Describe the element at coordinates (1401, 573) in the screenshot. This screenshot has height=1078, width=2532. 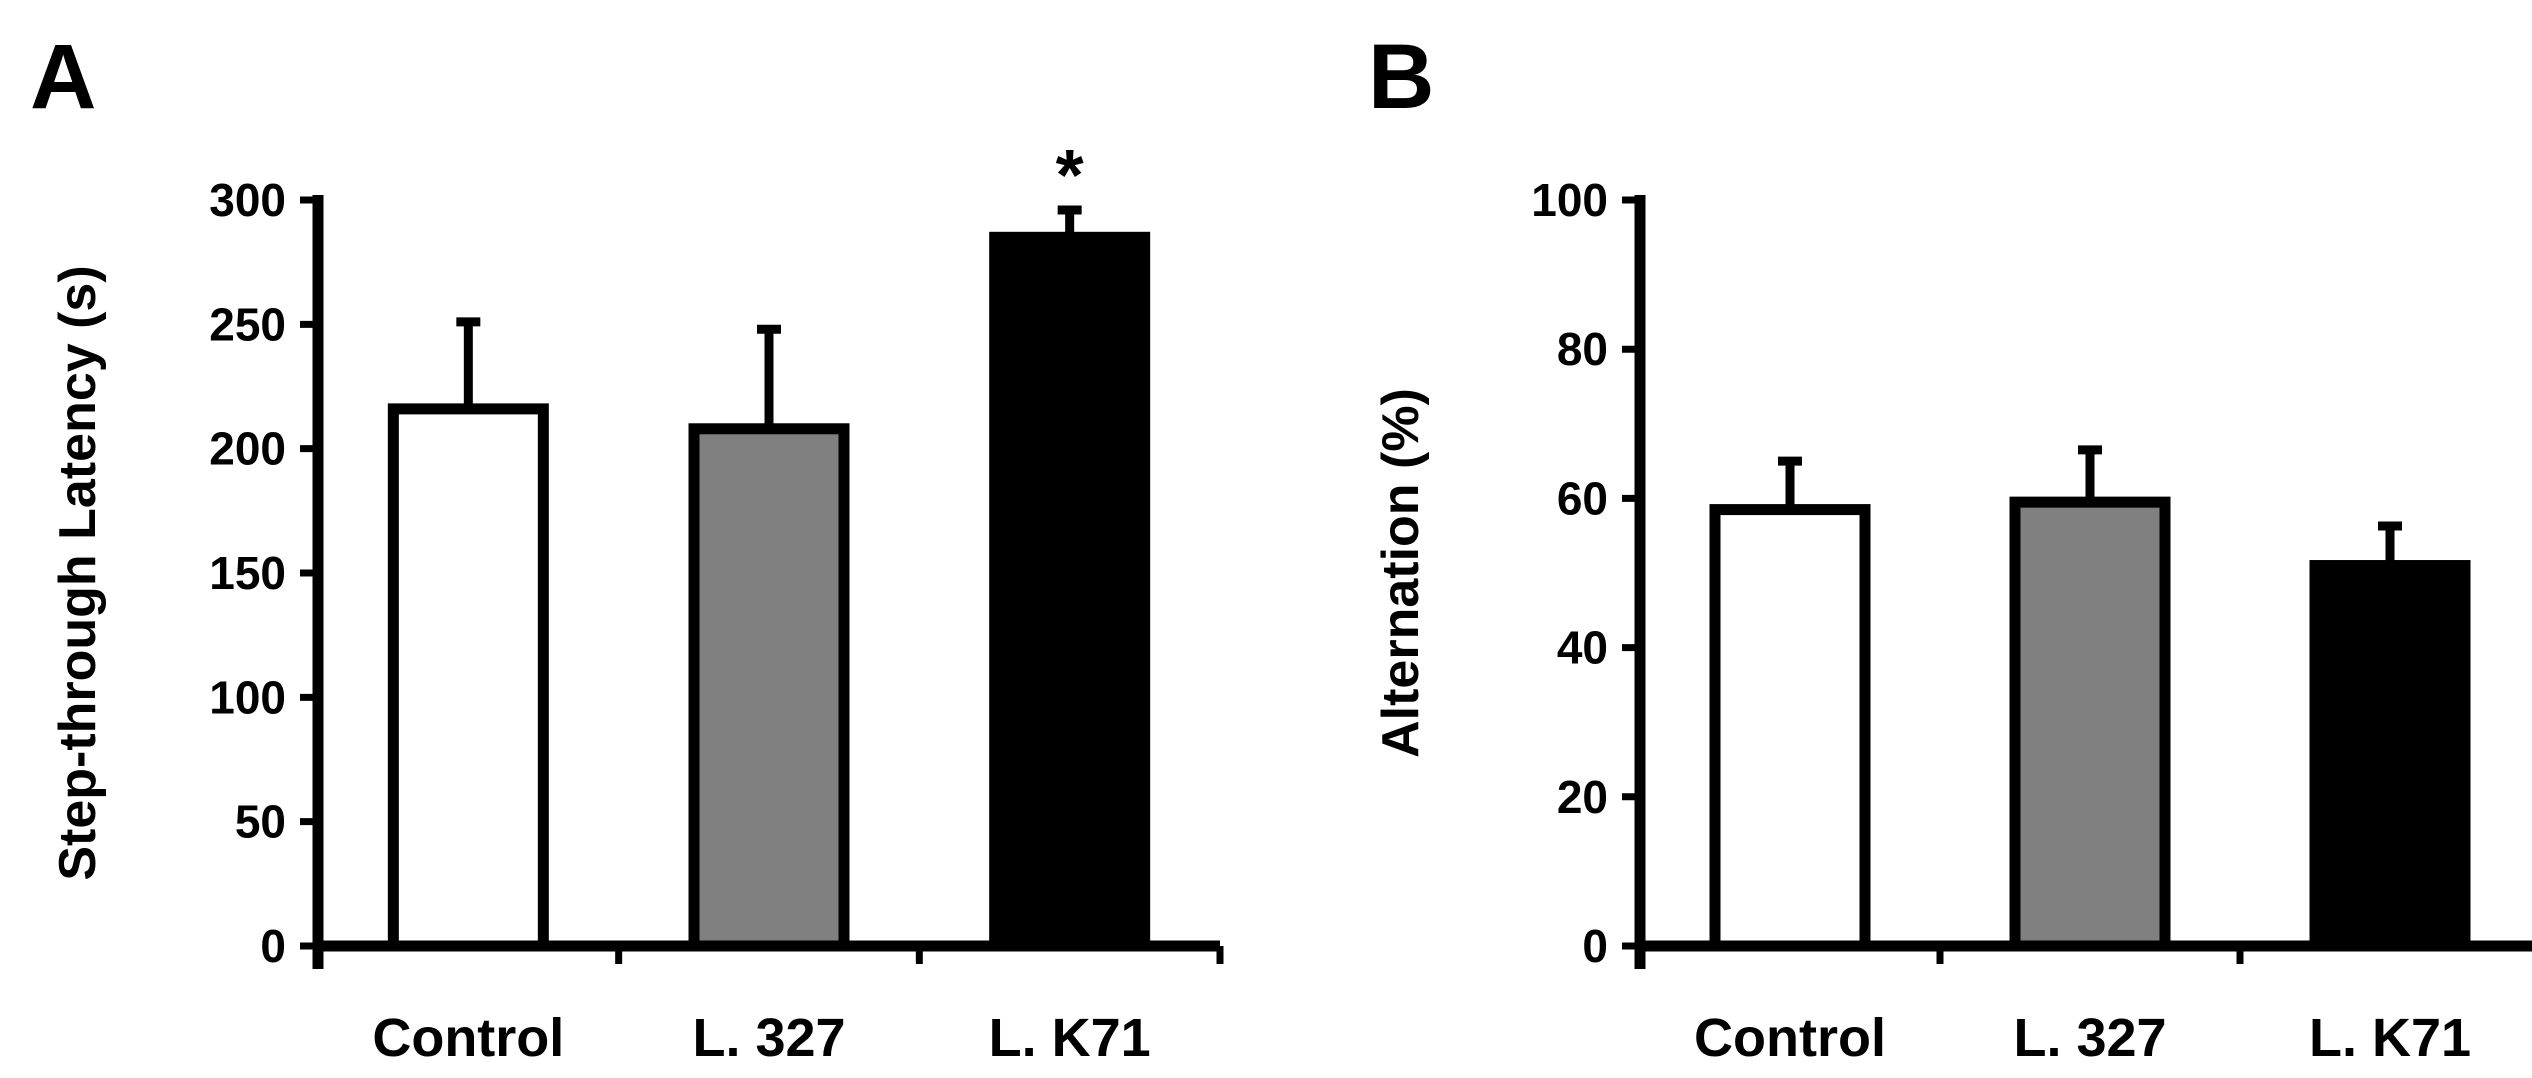
I see `y-axis-label: Alternation (%)` at that location.